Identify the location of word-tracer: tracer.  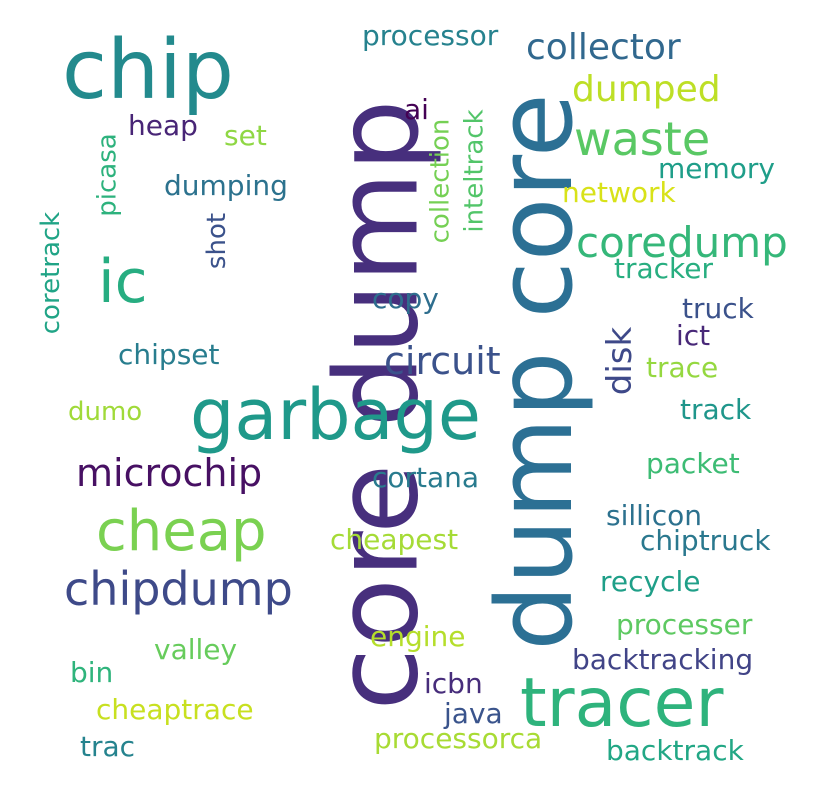
(622, 703).